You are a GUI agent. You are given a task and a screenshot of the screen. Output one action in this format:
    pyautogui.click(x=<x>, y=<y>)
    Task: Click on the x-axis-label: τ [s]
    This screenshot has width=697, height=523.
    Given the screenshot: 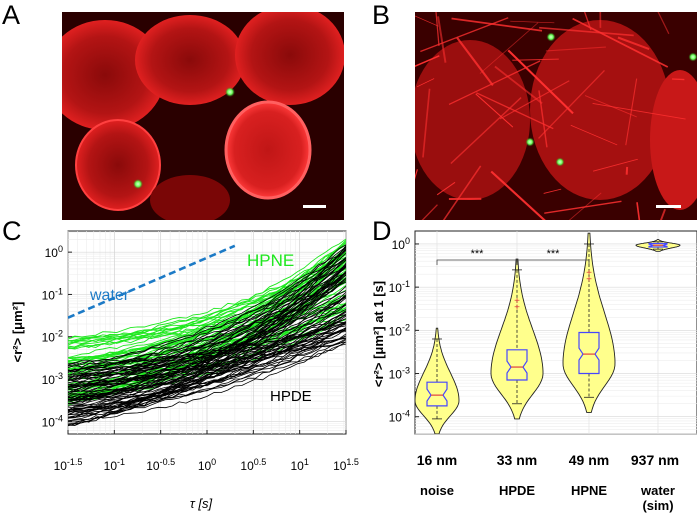 What is the action you would take?
    pyautogui.click(x=201, y=503)
    